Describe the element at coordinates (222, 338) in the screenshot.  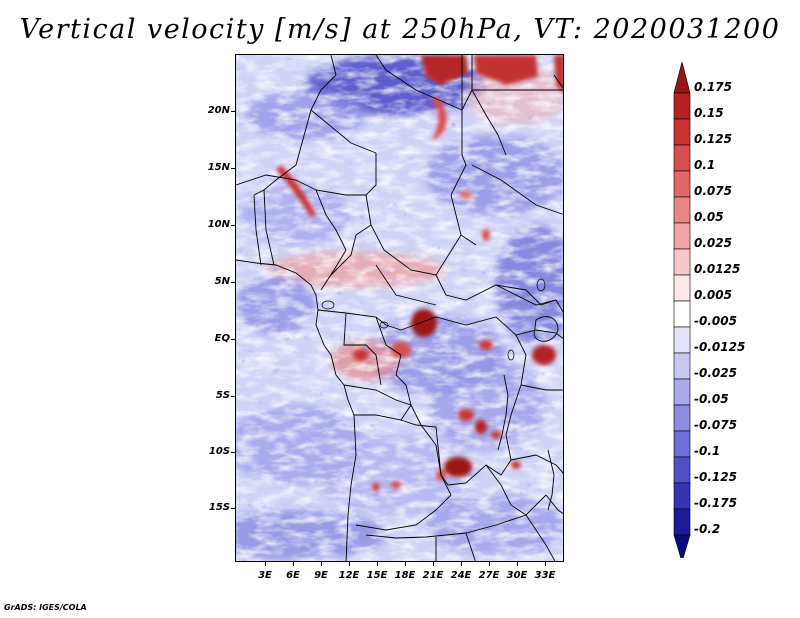
I see `lat-label-EQ: EQ` at that location.